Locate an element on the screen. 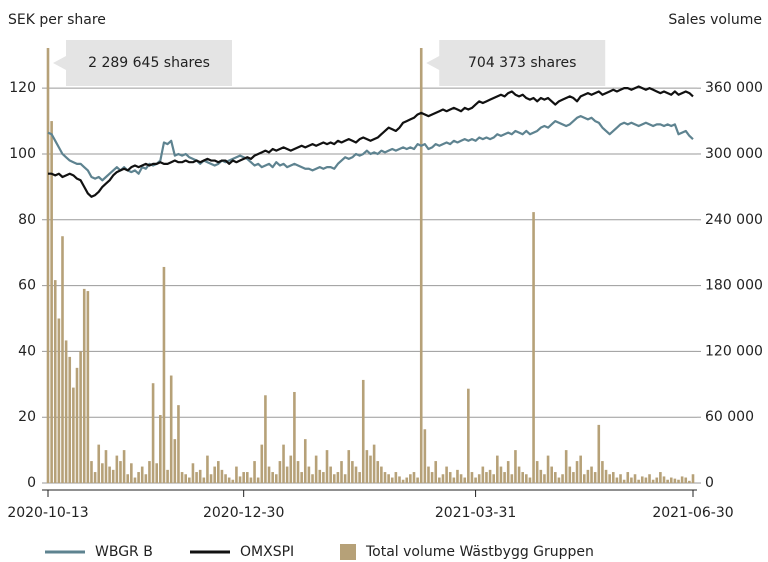  y2-tick-label: 60 000 is located at coordinates (729, 417).